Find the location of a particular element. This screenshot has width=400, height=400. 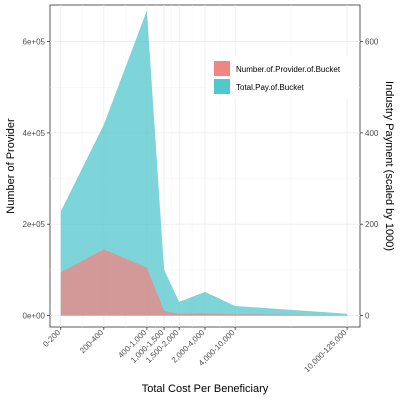

x-tick-label: 200-400 is located at coordinates (92, 342).